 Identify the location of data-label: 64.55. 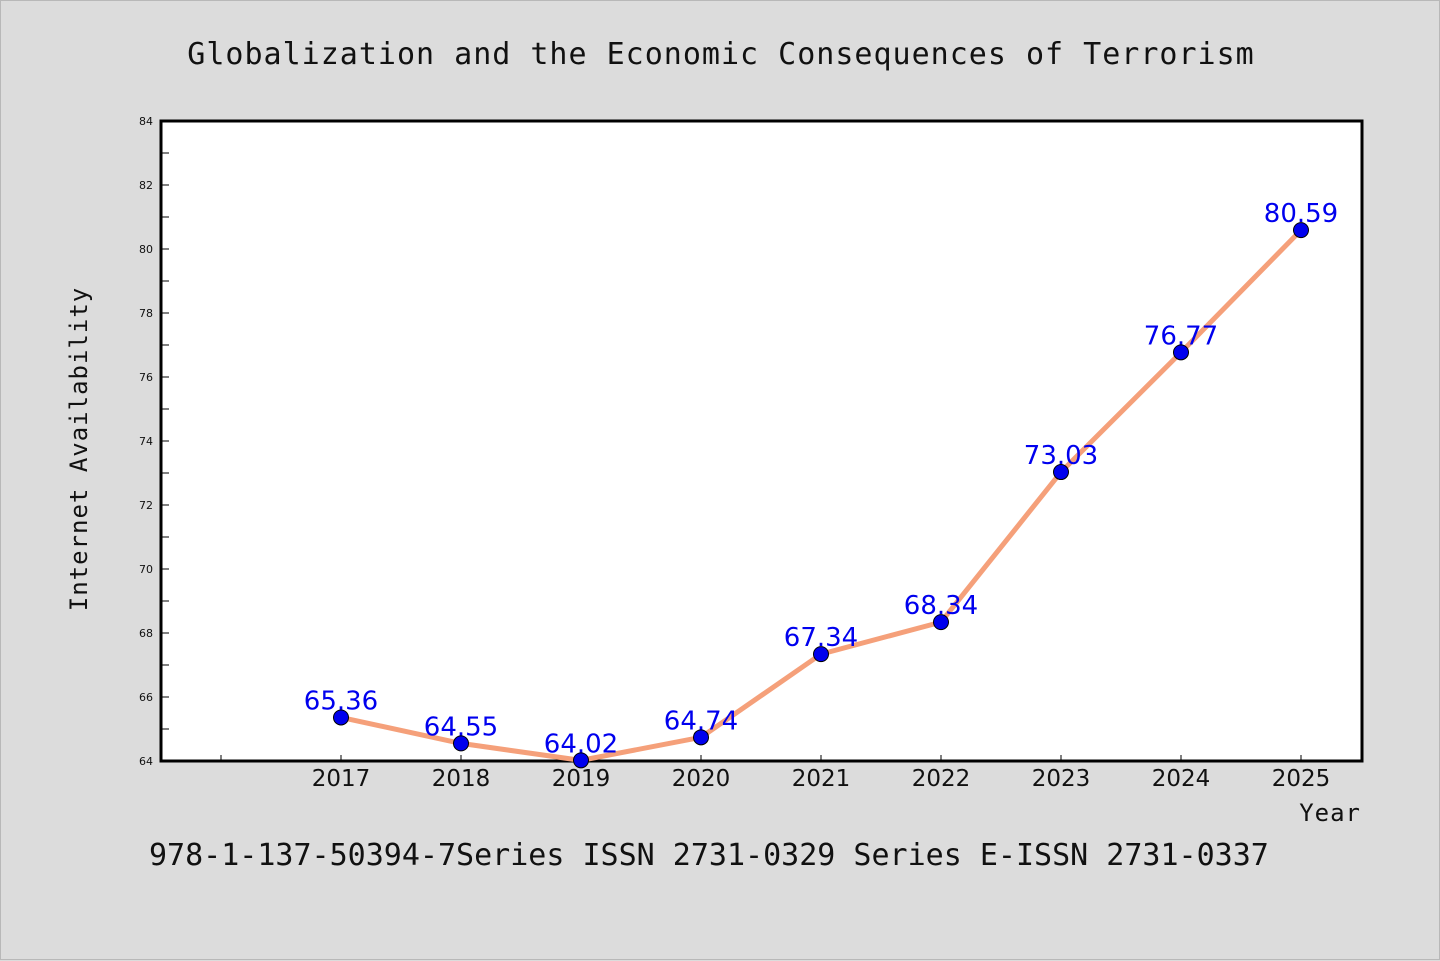
(461, 727).